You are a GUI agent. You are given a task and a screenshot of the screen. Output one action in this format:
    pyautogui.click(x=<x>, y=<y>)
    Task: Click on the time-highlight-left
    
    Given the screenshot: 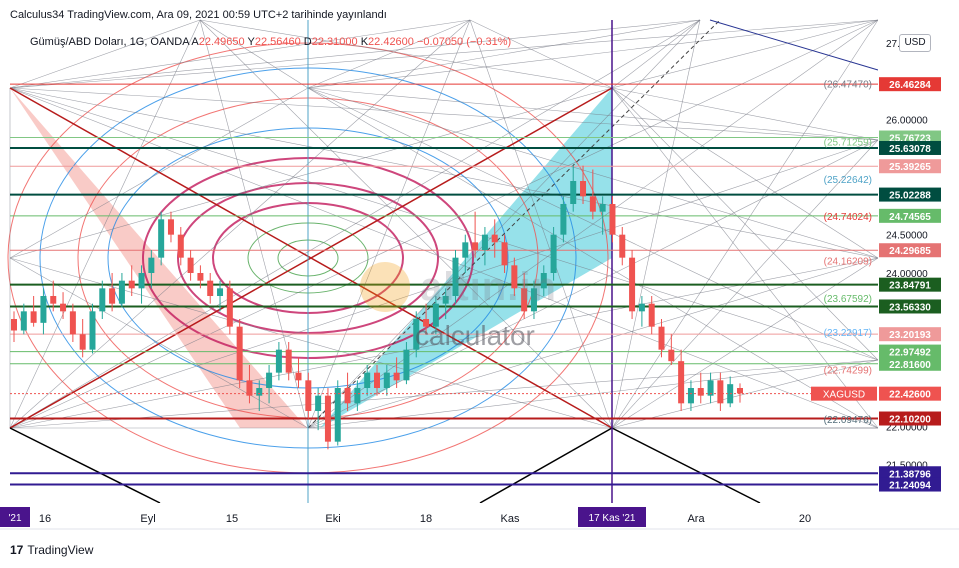 What is the action you would take?
    pyautogui.click(x=15, y=517)
    